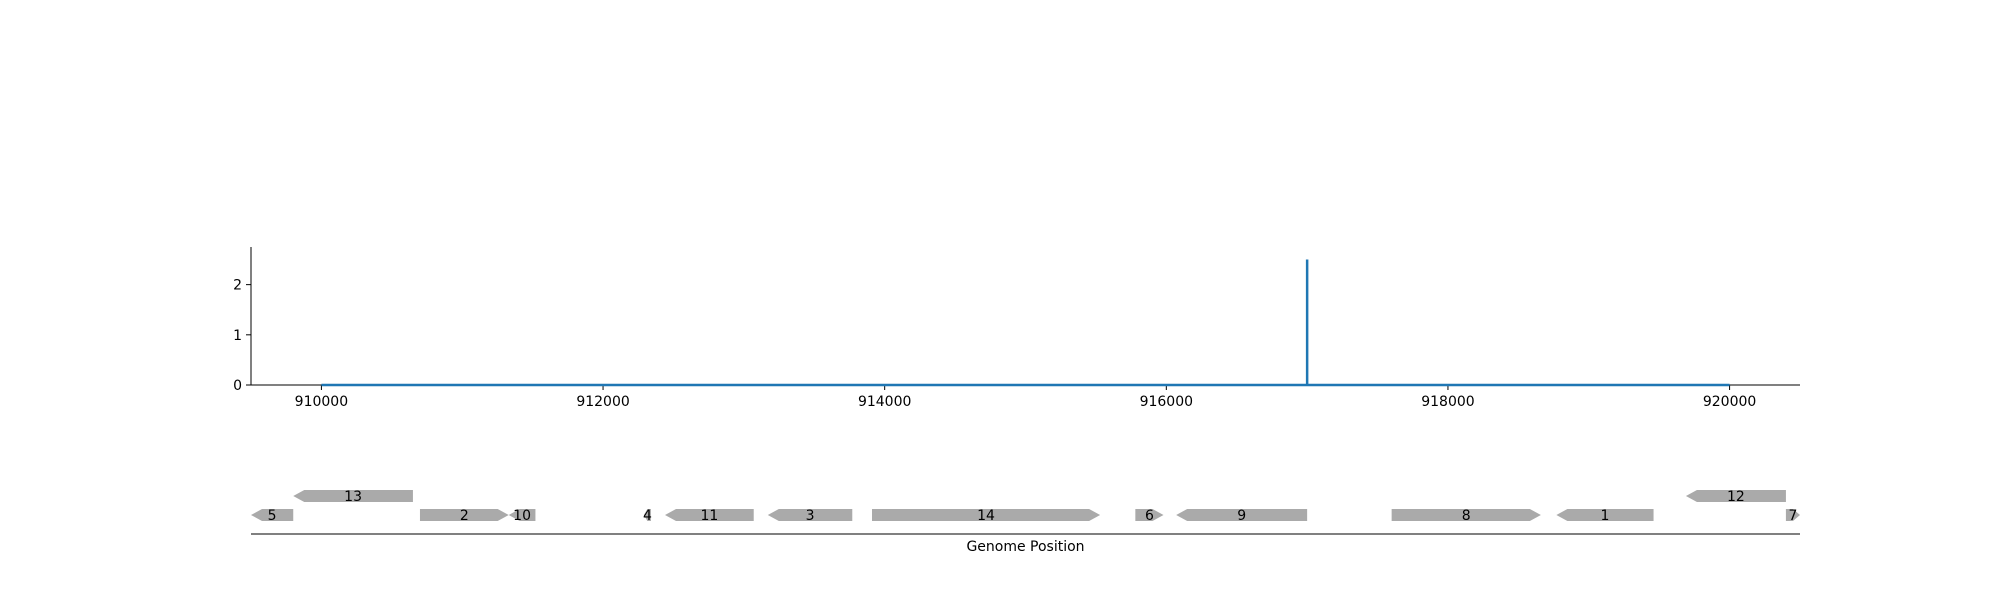 The width and height of the screenshot is (2000, 600). I want to click on gene-arrow: 14, so click(986, 516).